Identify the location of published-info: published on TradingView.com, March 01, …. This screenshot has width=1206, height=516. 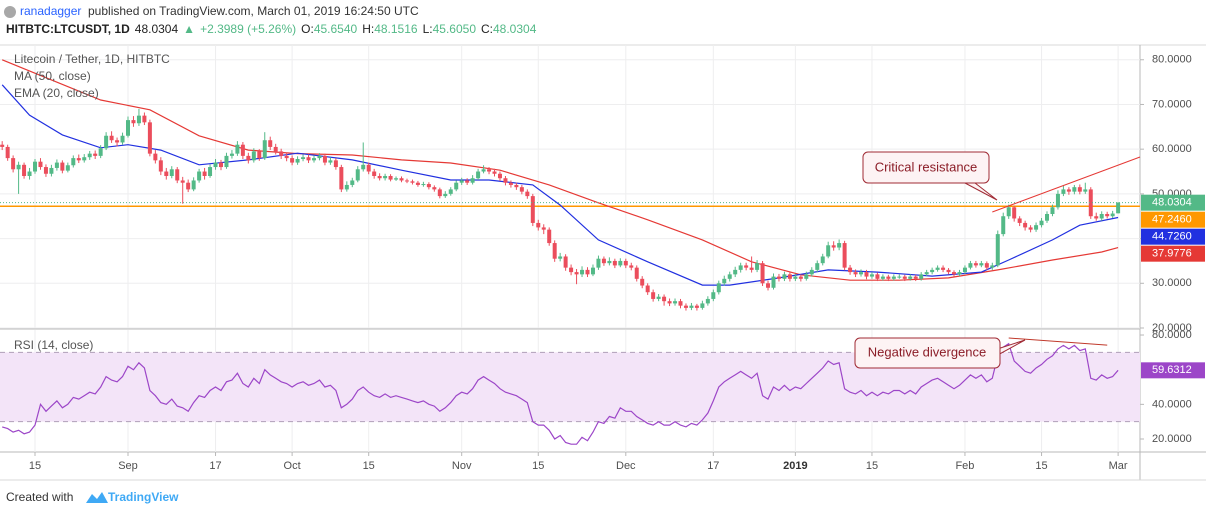
(253, 11).